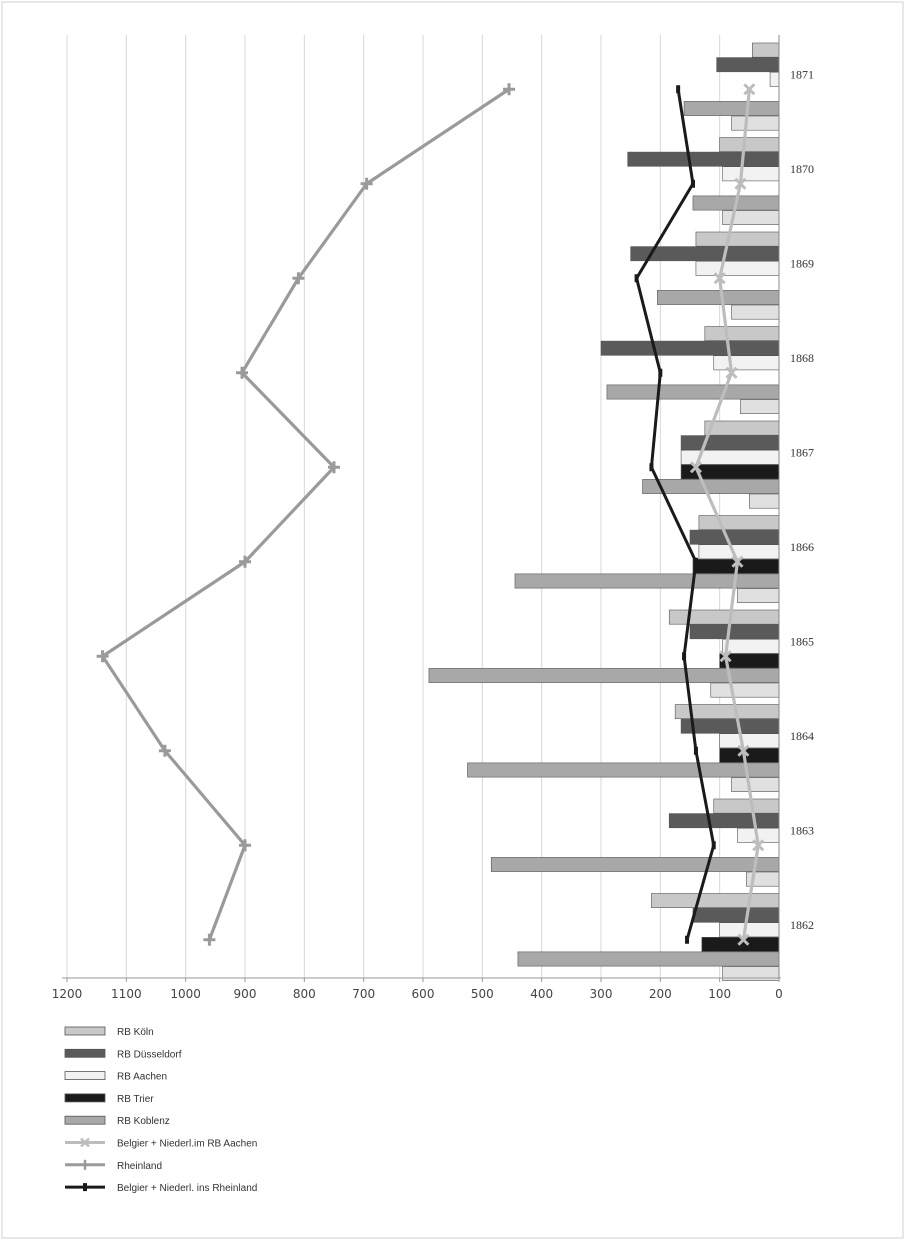 The height and width of the screenshot is (1240, 905). Describe the element at coordinates (139, 1166) in the screenshot. I see `legend-label-rheinland: Rheinland` at that location.